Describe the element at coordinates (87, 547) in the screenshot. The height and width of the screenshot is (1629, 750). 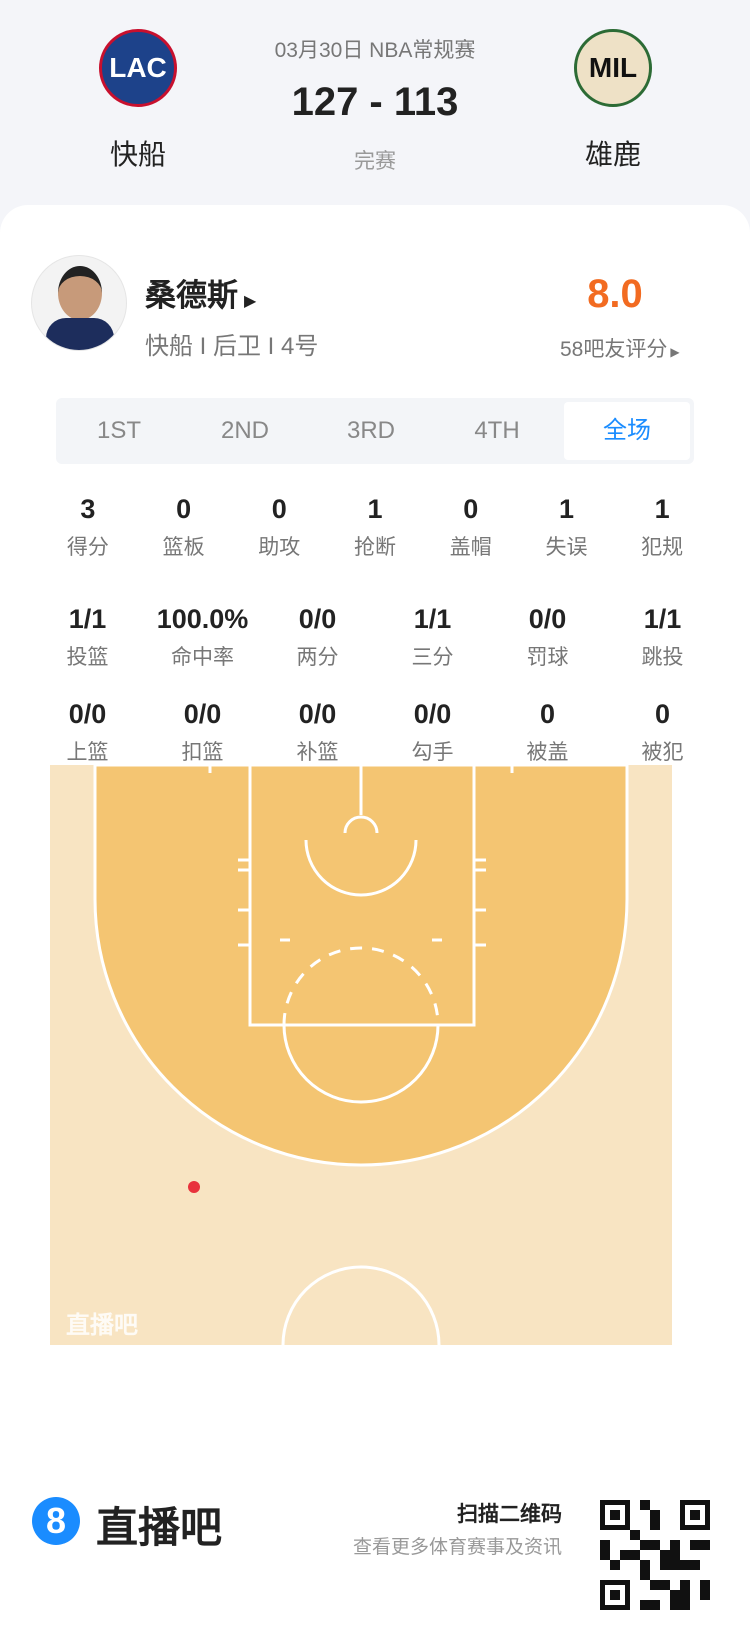
I see `stat-label: 得分` at that location.